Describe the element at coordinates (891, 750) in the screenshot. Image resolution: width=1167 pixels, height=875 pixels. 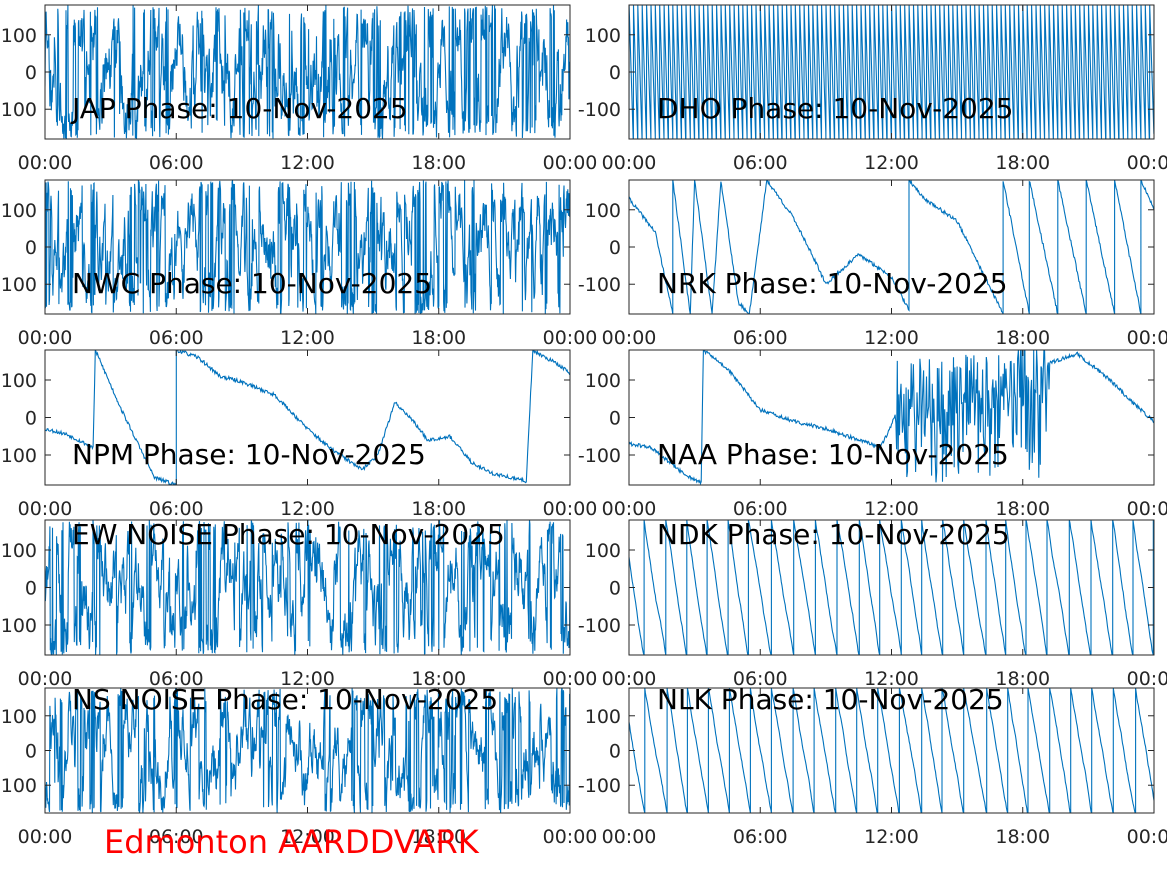
I see `series-line-nlk` at that location.